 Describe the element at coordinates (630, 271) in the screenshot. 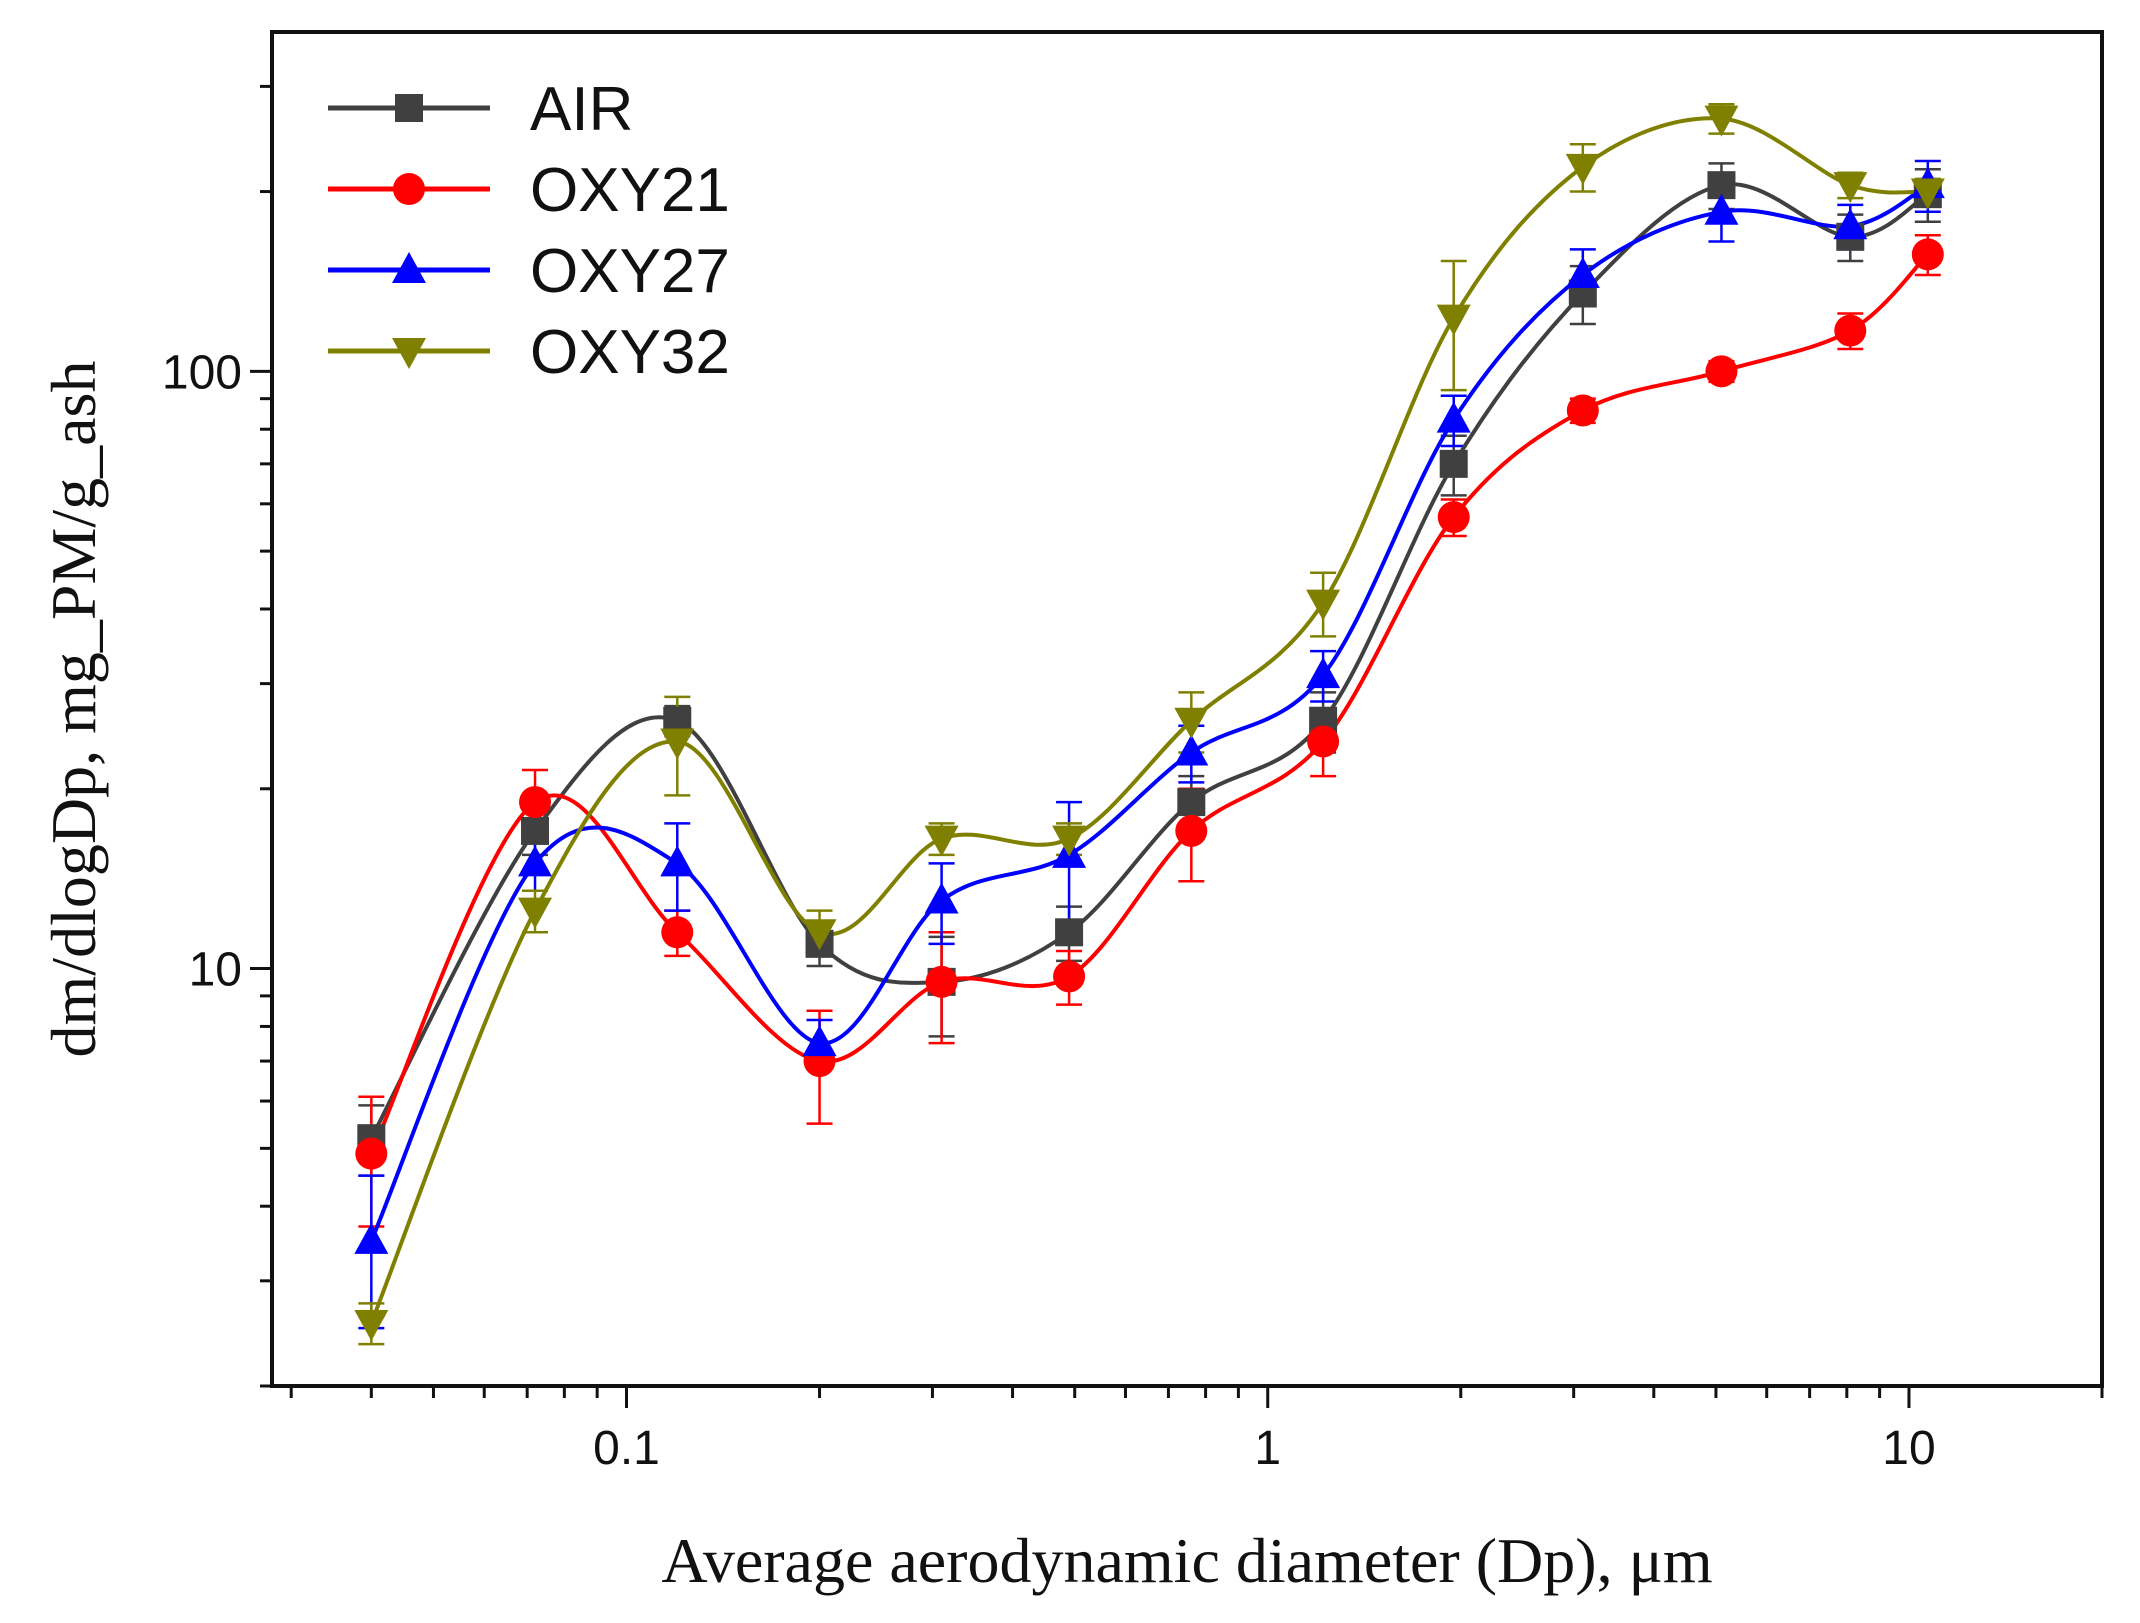

I see `legend-label-oxy27: OXY27` at that location.